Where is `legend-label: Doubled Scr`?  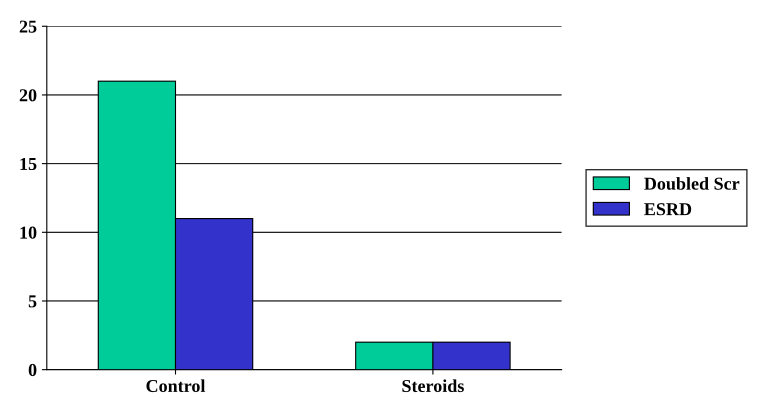
legend-label: Doubled Scr is located at coordinates (692, 183).